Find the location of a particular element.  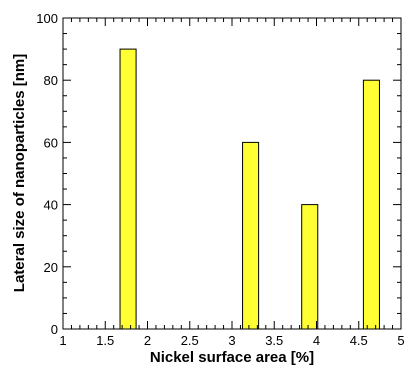

y-axis-title: Lateral size of nanoparticles [nm] is located at coordinates (19, 173).